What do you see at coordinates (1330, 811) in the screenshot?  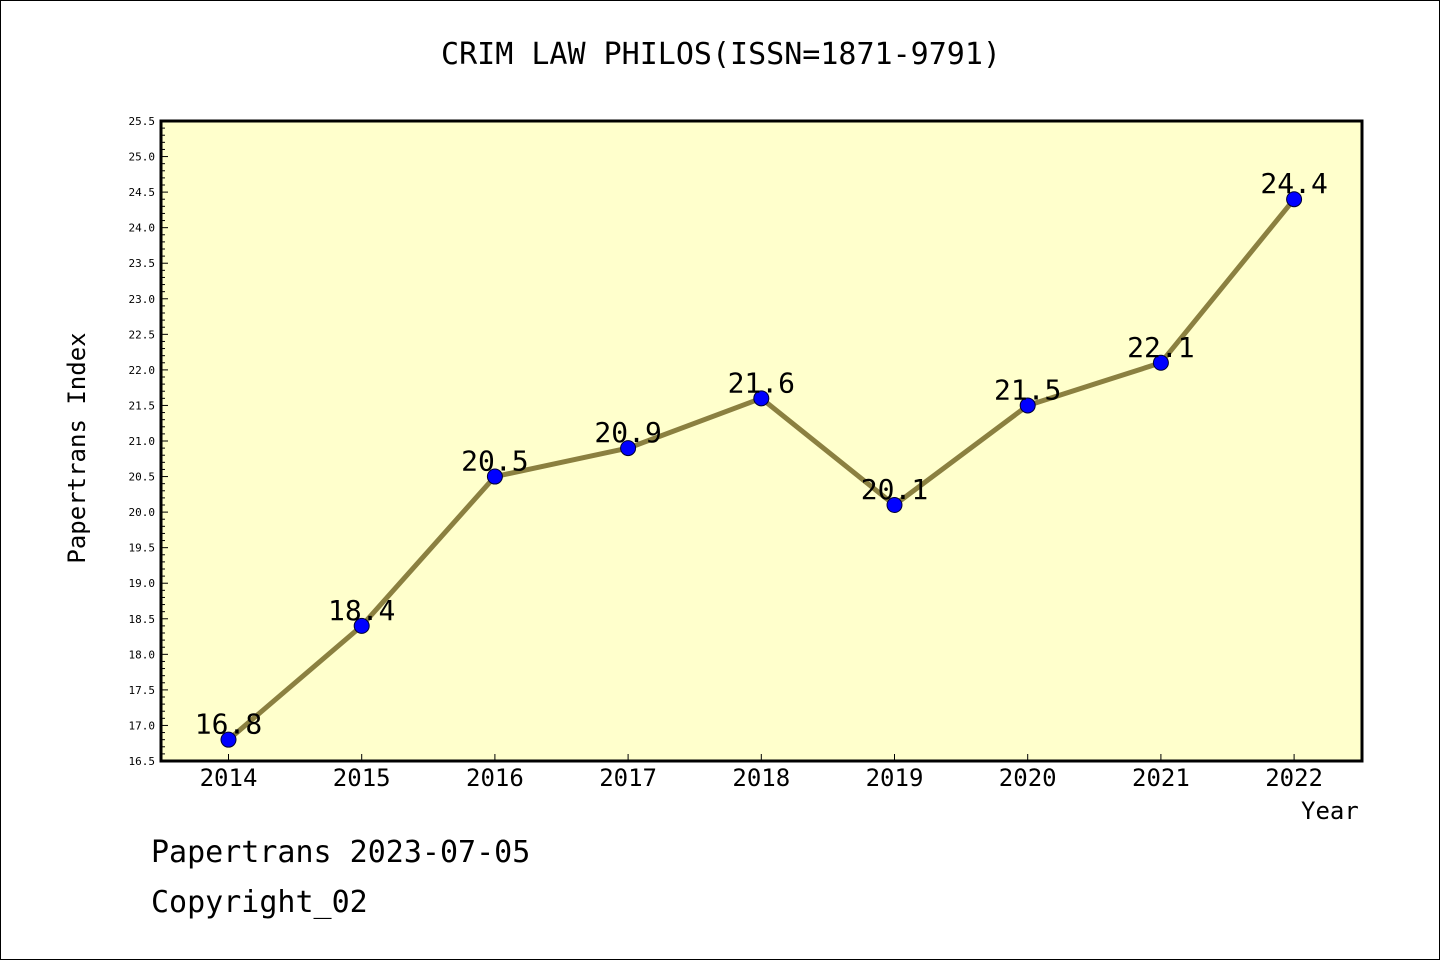 I see `x-axis-label: Year` at bounding box center [1330, 811].